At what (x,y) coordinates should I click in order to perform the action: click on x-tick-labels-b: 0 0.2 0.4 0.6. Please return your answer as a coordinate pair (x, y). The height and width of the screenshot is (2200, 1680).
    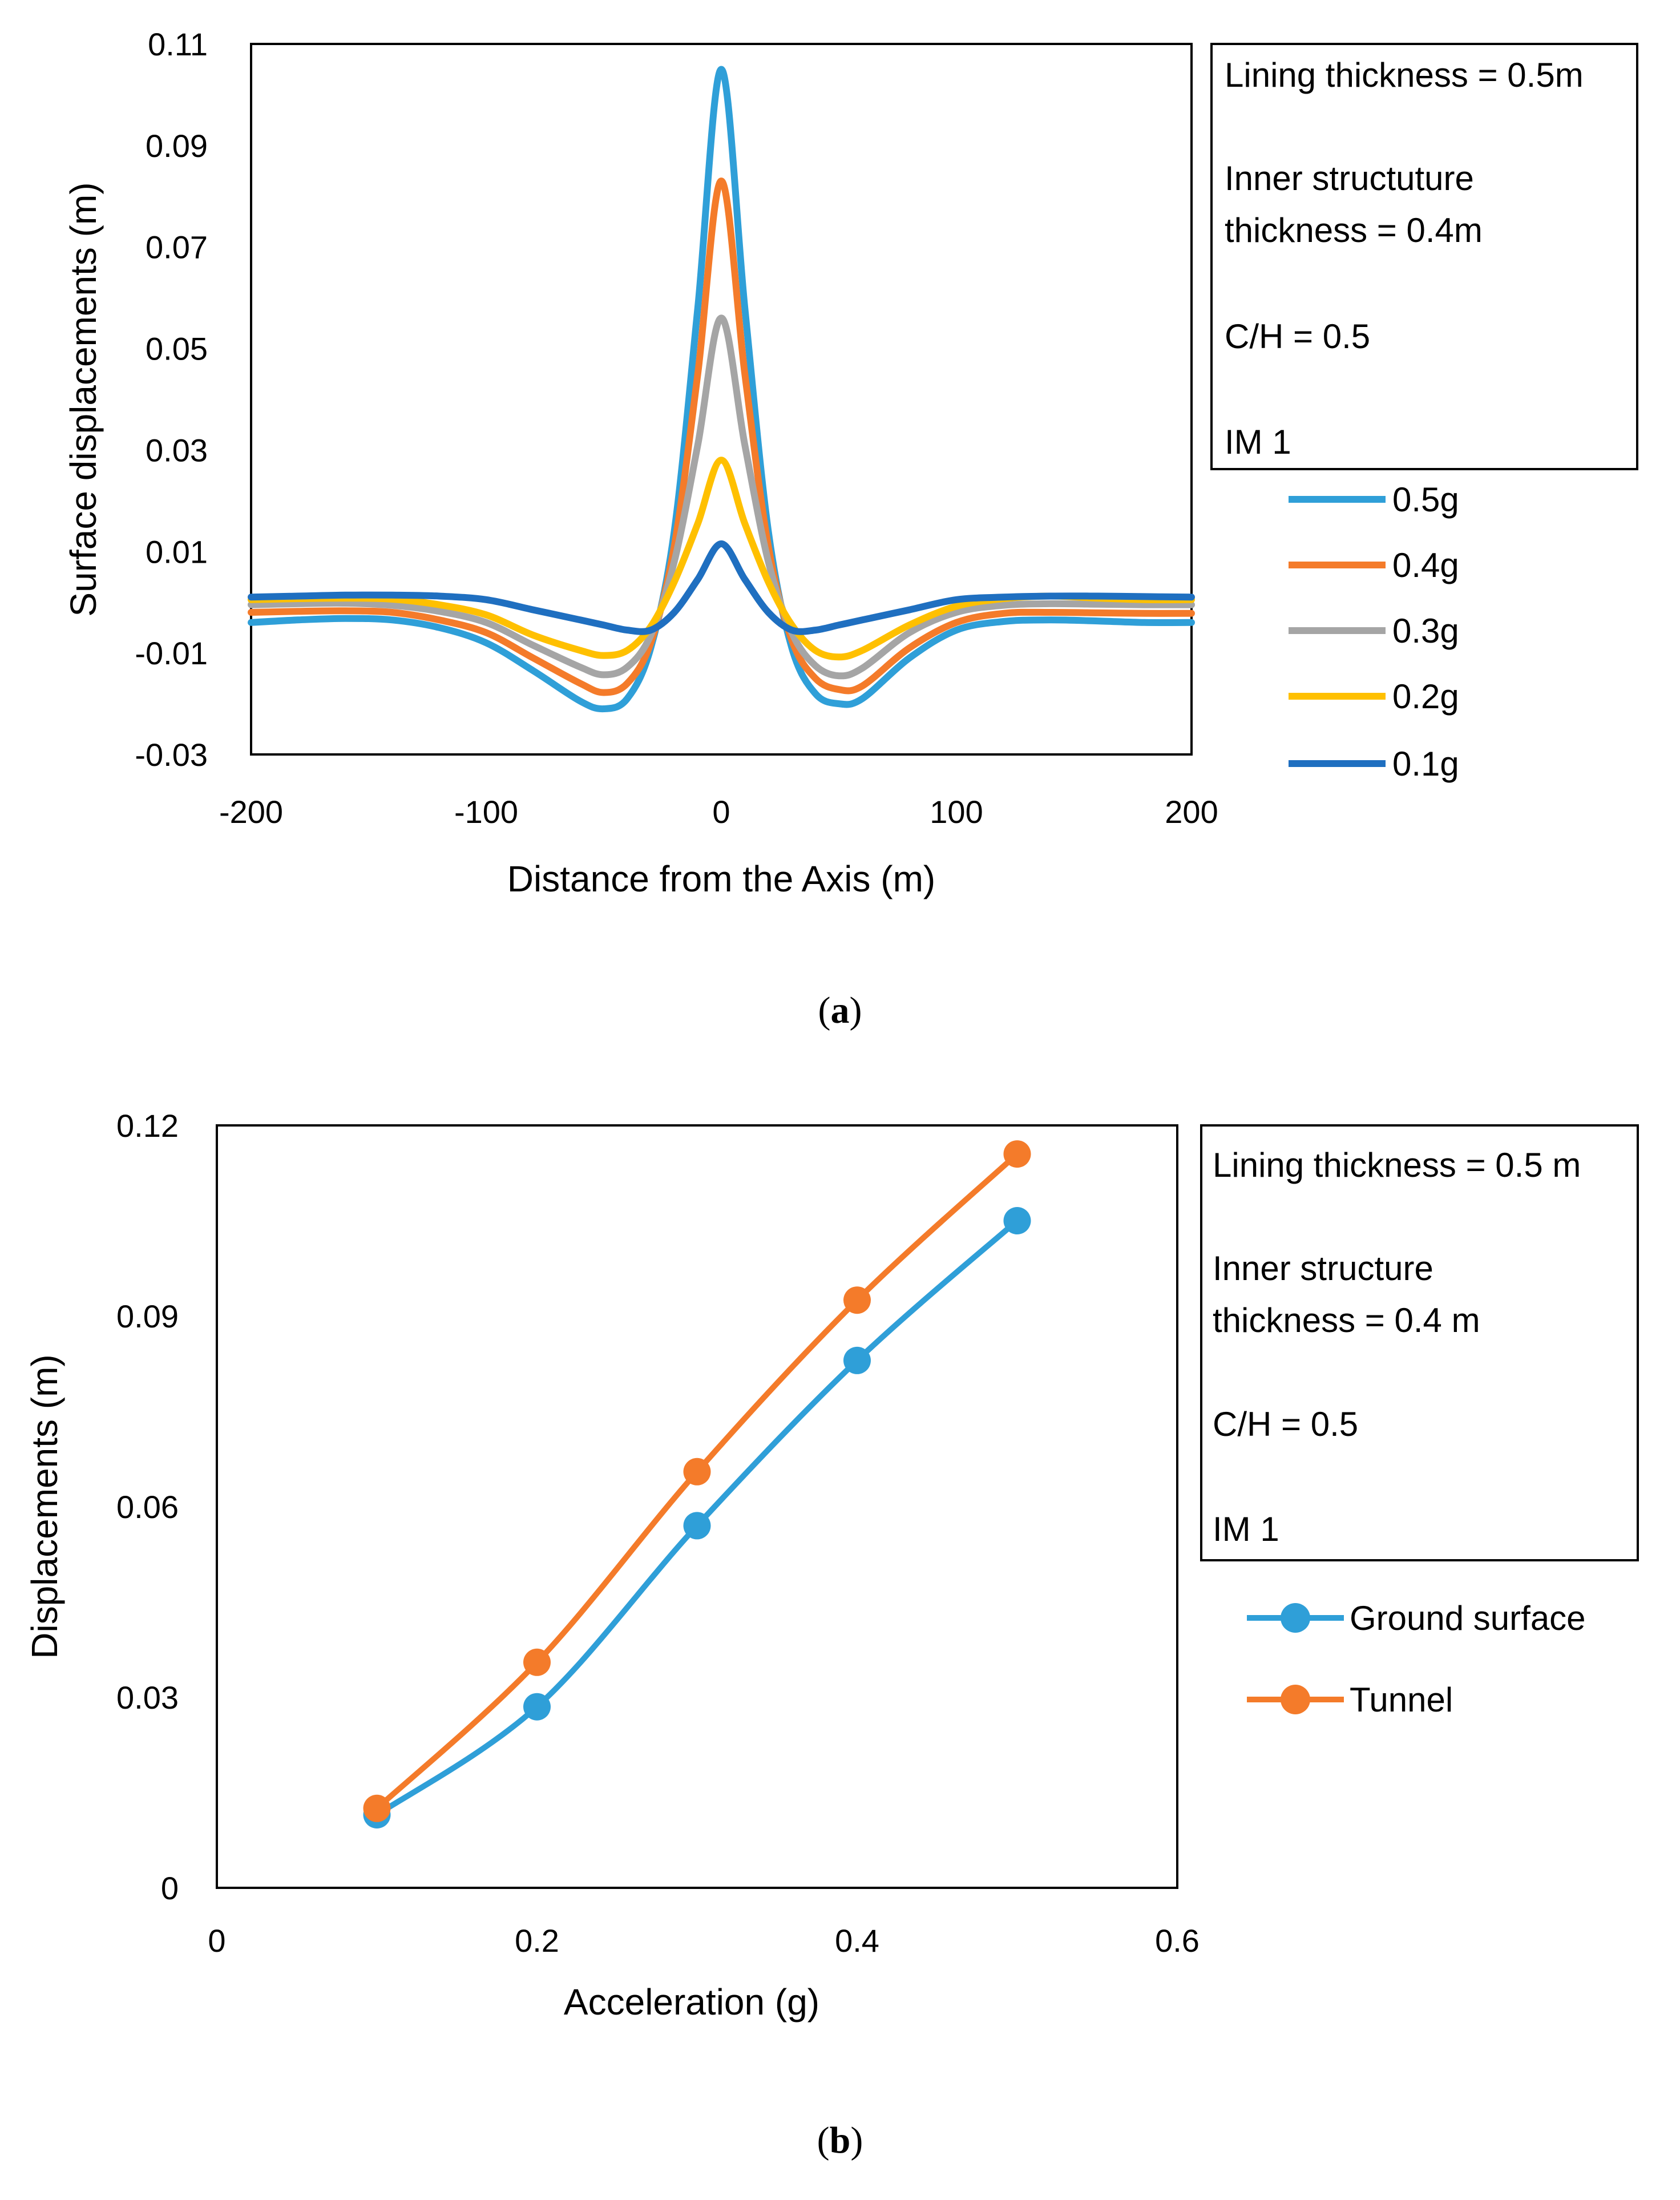
    Looking at the image, I should click on (704, 1941).